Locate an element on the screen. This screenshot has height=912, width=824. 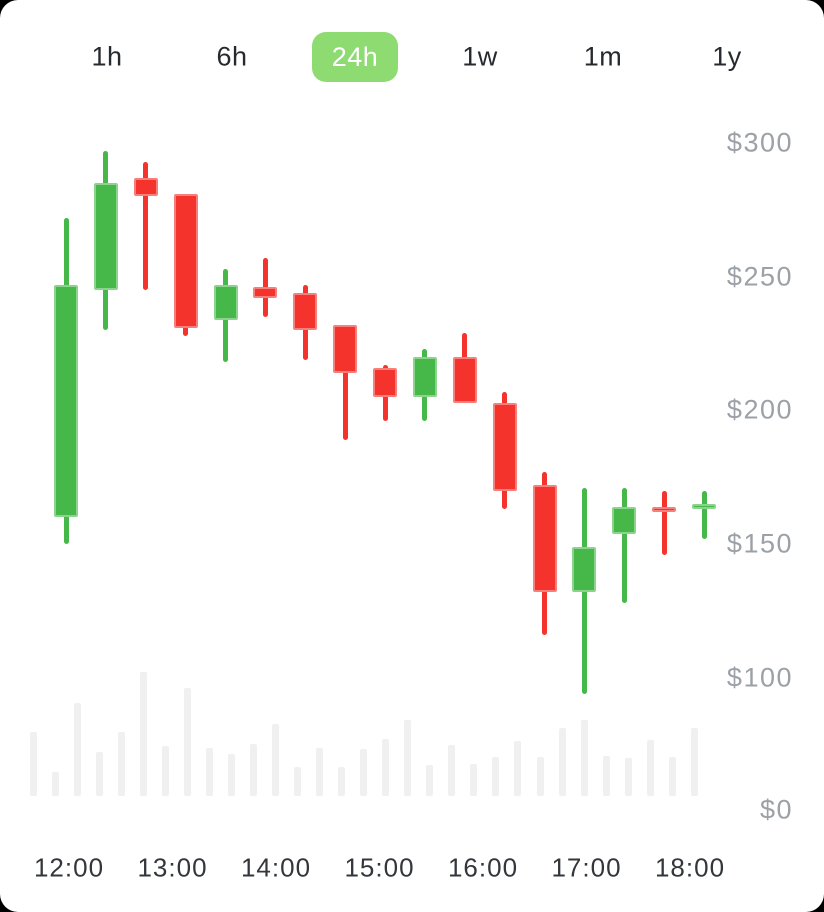
x-axis-label: 18:00 is located at coordinates (690, 867).